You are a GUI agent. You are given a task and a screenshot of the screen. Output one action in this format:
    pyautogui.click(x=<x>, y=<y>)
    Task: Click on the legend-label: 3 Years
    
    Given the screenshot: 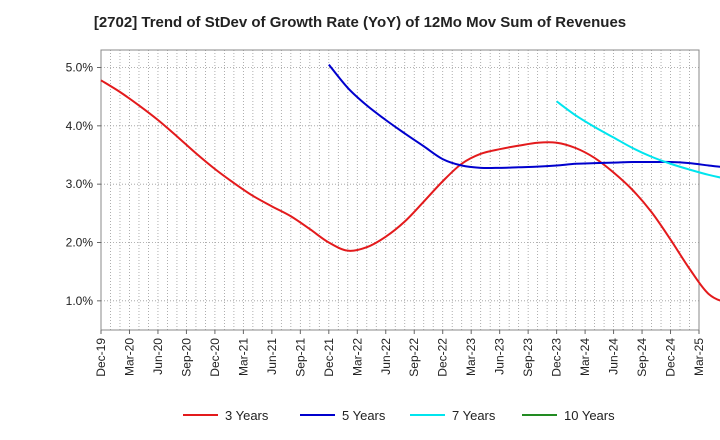 What is the action you would take?
    pyautogui.click(x=247, y=415)
    